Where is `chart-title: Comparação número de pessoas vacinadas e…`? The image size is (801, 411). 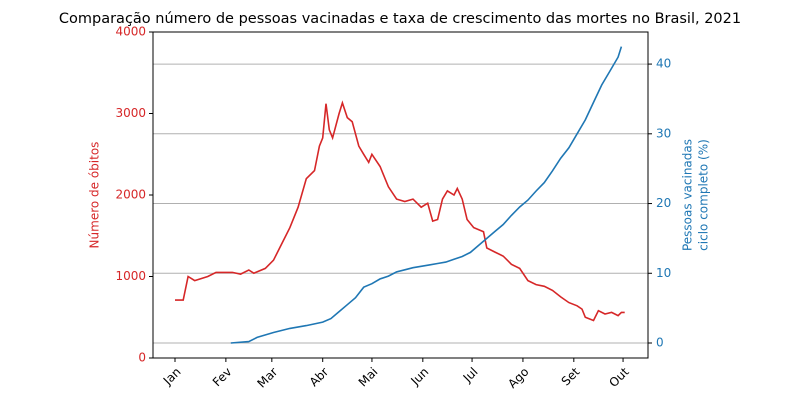 chart-title: Comparação número de pessoas vacinadas e… is located at coordinates (400, 19).